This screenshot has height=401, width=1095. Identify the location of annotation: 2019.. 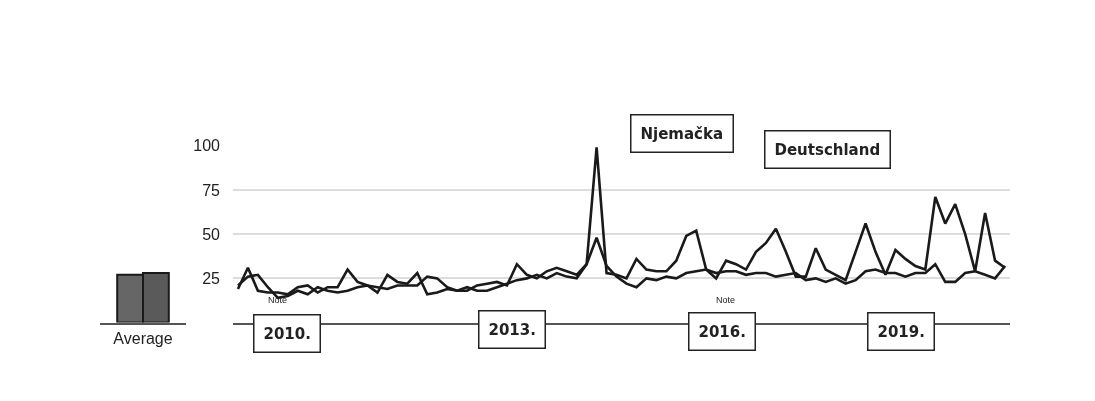
(901, 331).